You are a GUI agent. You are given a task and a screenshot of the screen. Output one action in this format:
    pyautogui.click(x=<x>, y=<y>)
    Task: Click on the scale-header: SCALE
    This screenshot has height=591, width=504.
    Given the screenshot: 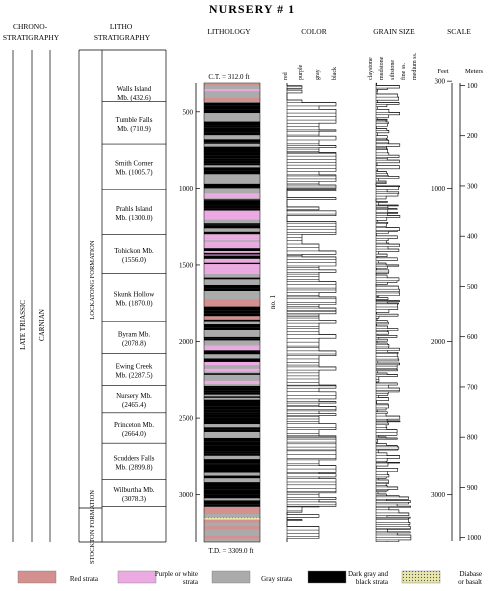 What is the action you would take?
    pyautogui.click(x=459, y=31)
    